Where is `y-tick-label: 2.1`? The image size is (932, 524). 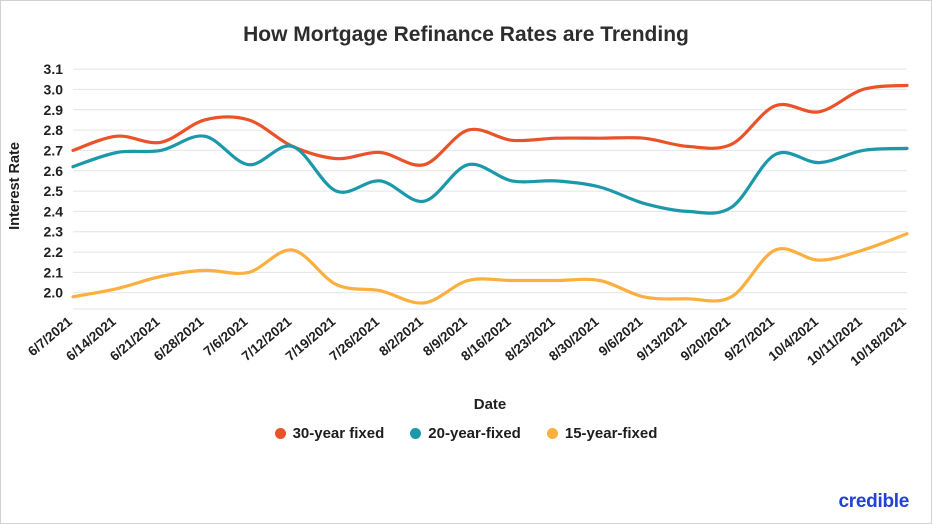 y-tick-label: 2.1 is located at coordinates (54, 272).